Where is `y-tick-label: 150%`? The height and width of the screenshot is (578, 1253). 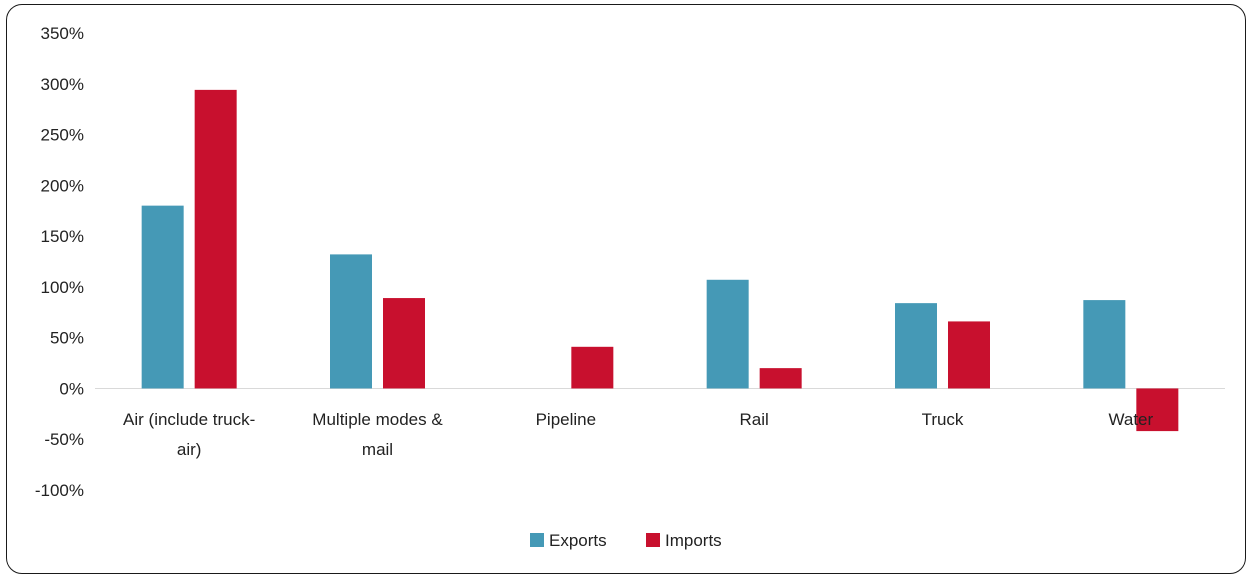 y-tick-label: 150% is located at coordinates (62, 236).